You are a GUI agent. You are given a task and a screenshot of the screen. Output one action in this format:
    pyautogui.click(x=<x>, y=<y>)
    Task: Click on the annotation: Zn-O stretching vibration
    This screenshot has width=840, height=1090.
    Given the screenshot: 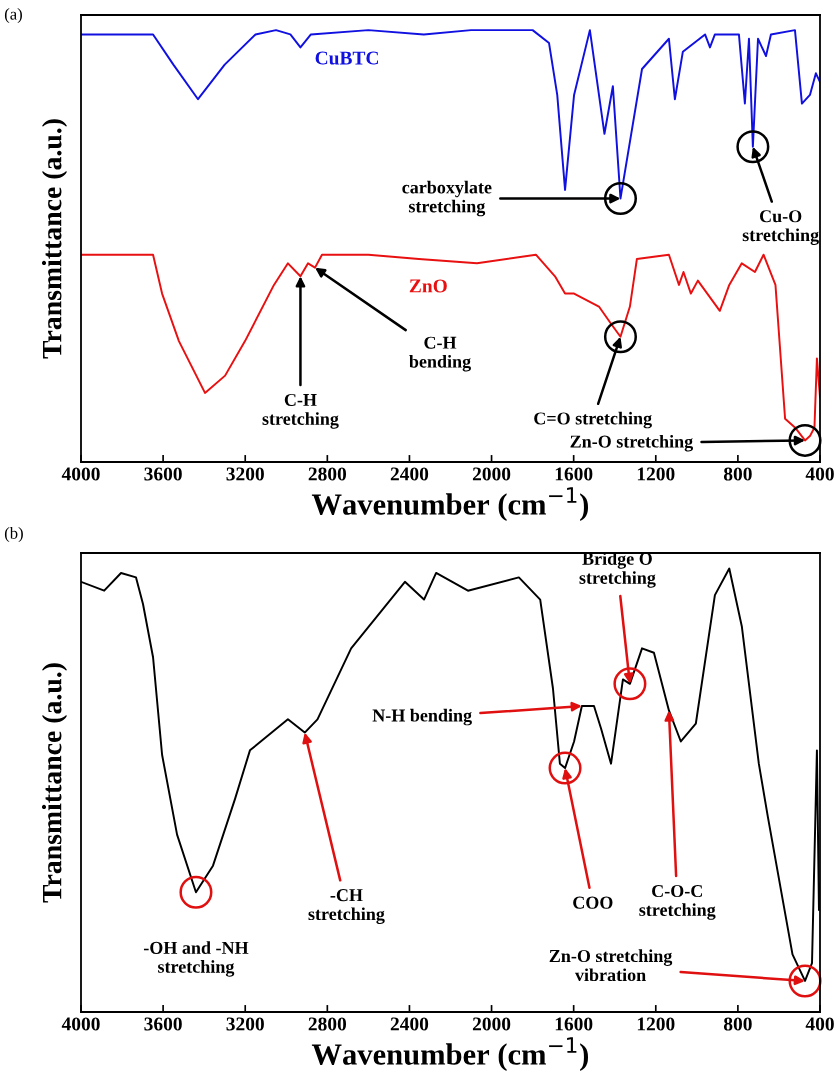 What is the action you would take?
    pyautogui.click(x=611, y=965)
    